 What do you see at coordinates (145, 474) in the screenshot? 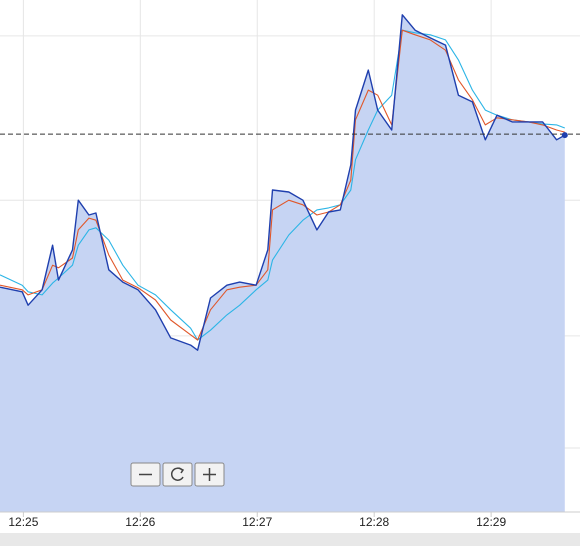
I see `zoom-out-button` at bounding box center [145, 474].